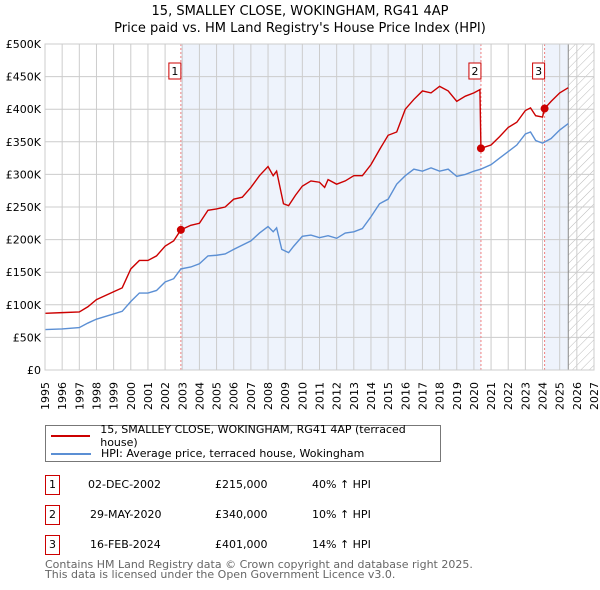 Image resolution: width=600 pixels, height=590 pixels. I want to click on sale-label: 2, so click(474, 71).